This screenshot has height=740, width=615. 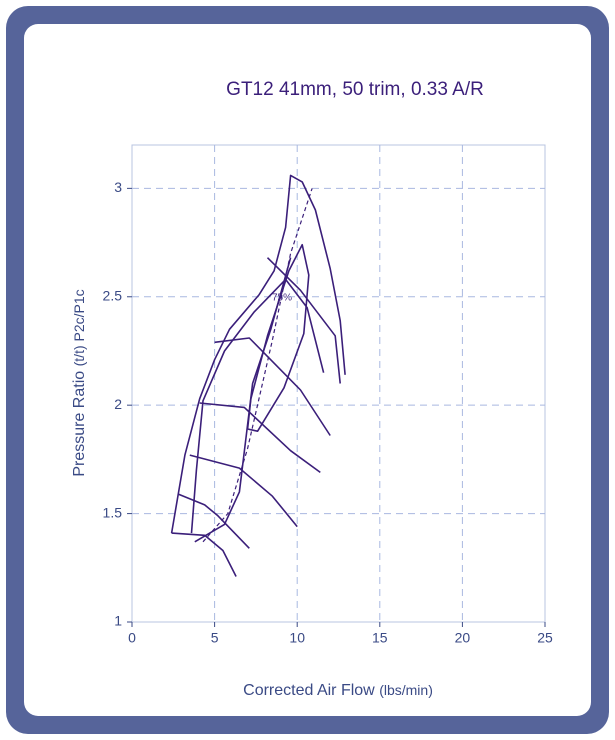 What do you see at coordinates (463, 638) in the screenshot?
I see `x-tick-label: 20` at bounding box center [463, 638].